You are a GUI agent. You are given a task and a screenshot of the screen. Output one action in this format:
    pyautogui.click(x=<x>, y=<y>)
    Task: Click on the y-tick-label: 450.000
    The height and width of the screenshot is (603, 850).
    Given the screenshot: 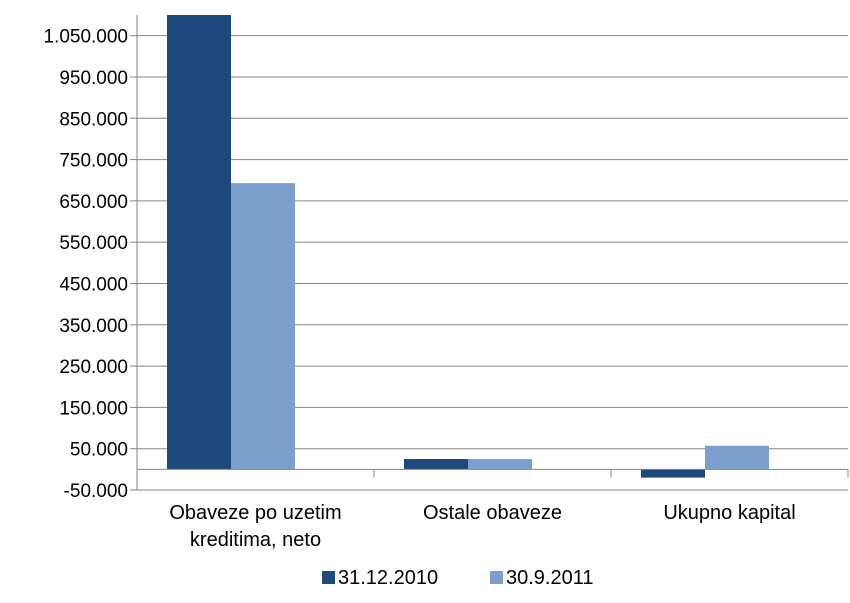 What is the action you would take?
    pyautogui.click(x=93, y=284)
    